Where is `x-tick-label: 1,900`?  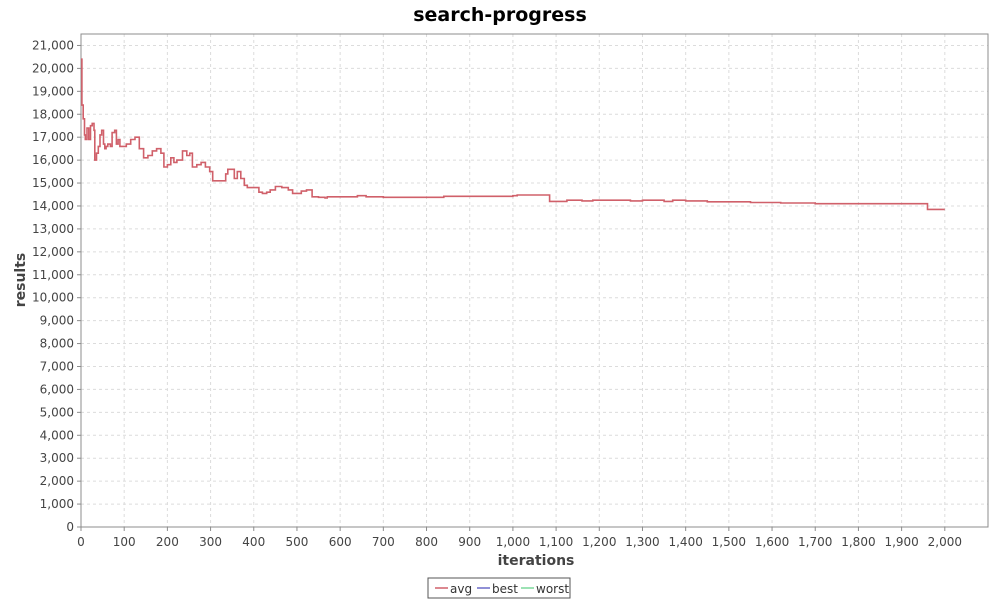
x-tick-label: 1,900 is located at coordinates (901, 542).